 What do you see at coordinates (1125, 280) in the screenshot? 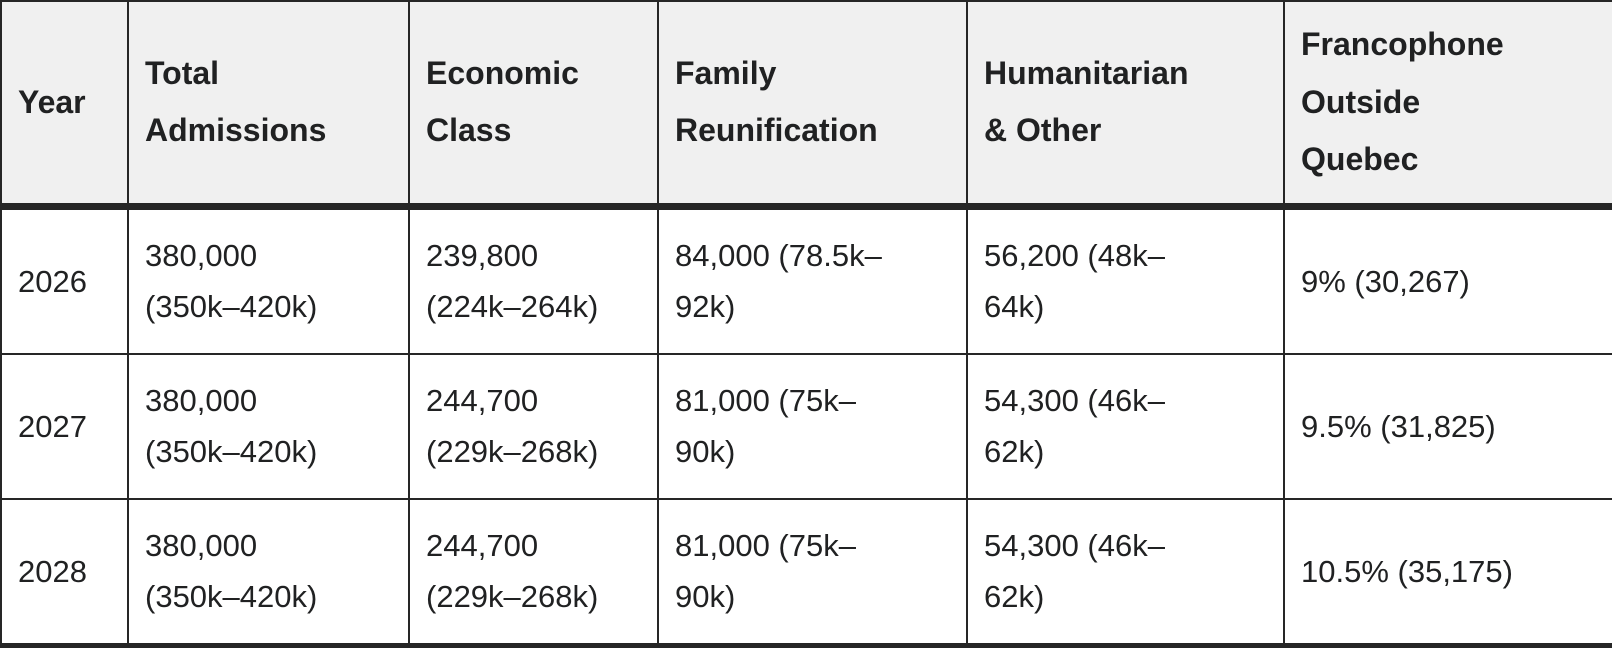
I see `cell-2026-humanitarian-other: 56,200 (48k– 64k)` at bounding box center [1125, 280].